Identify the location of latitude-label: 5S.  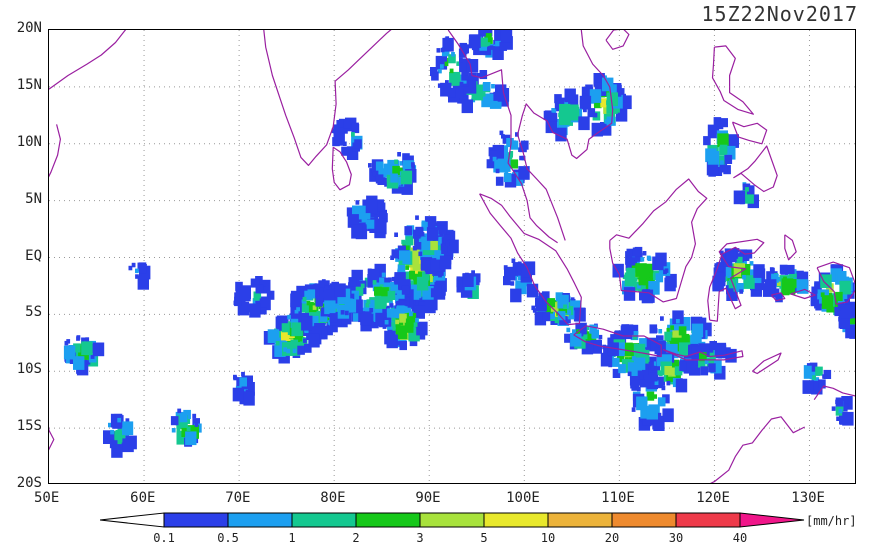
(33, 312).